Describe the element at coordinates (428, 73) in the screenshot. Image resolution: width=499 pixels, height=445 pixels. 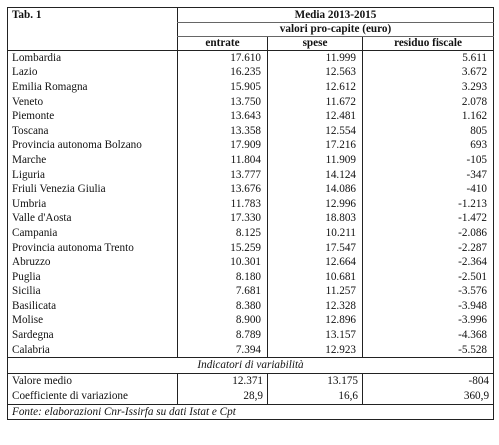
I see `residuo-cell: 3.672` at that location.